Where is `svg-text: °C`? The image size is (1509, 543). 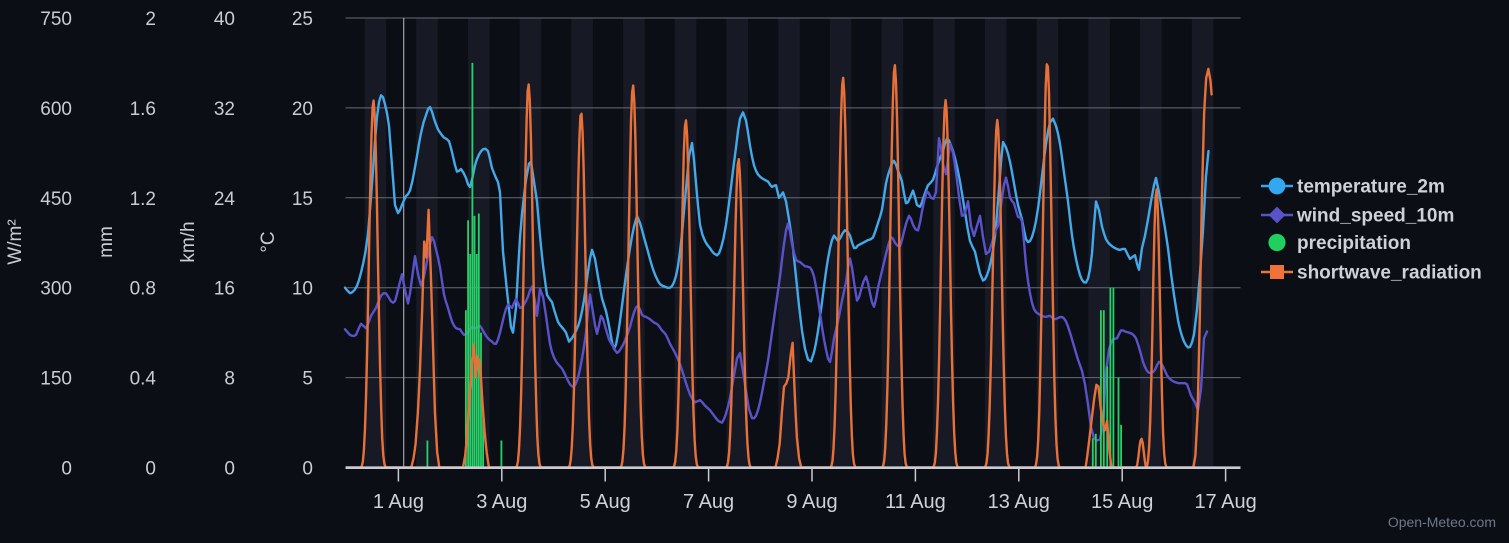
svg-text: °C is located at coordinates (268, 241).